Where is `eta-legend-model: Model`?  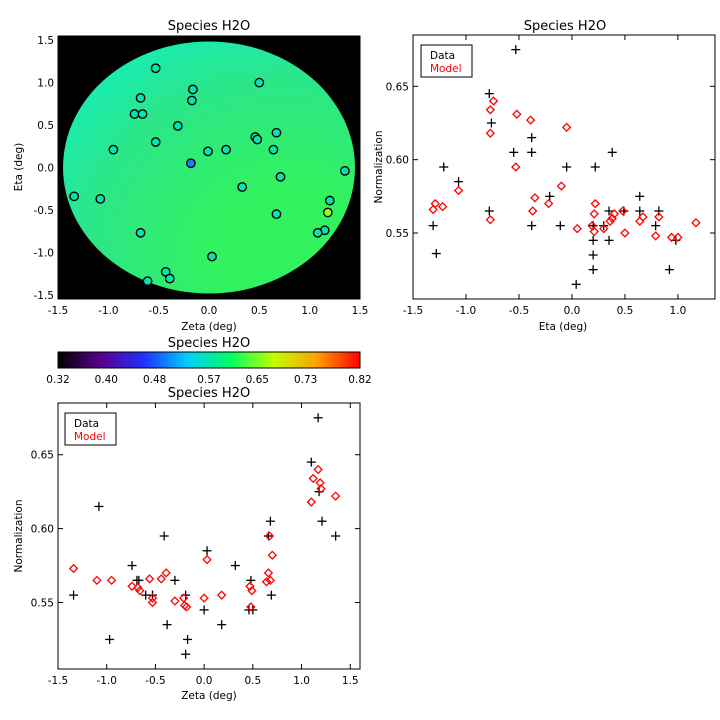 eta-legend-model: Model is located at coordinates (446, 69).